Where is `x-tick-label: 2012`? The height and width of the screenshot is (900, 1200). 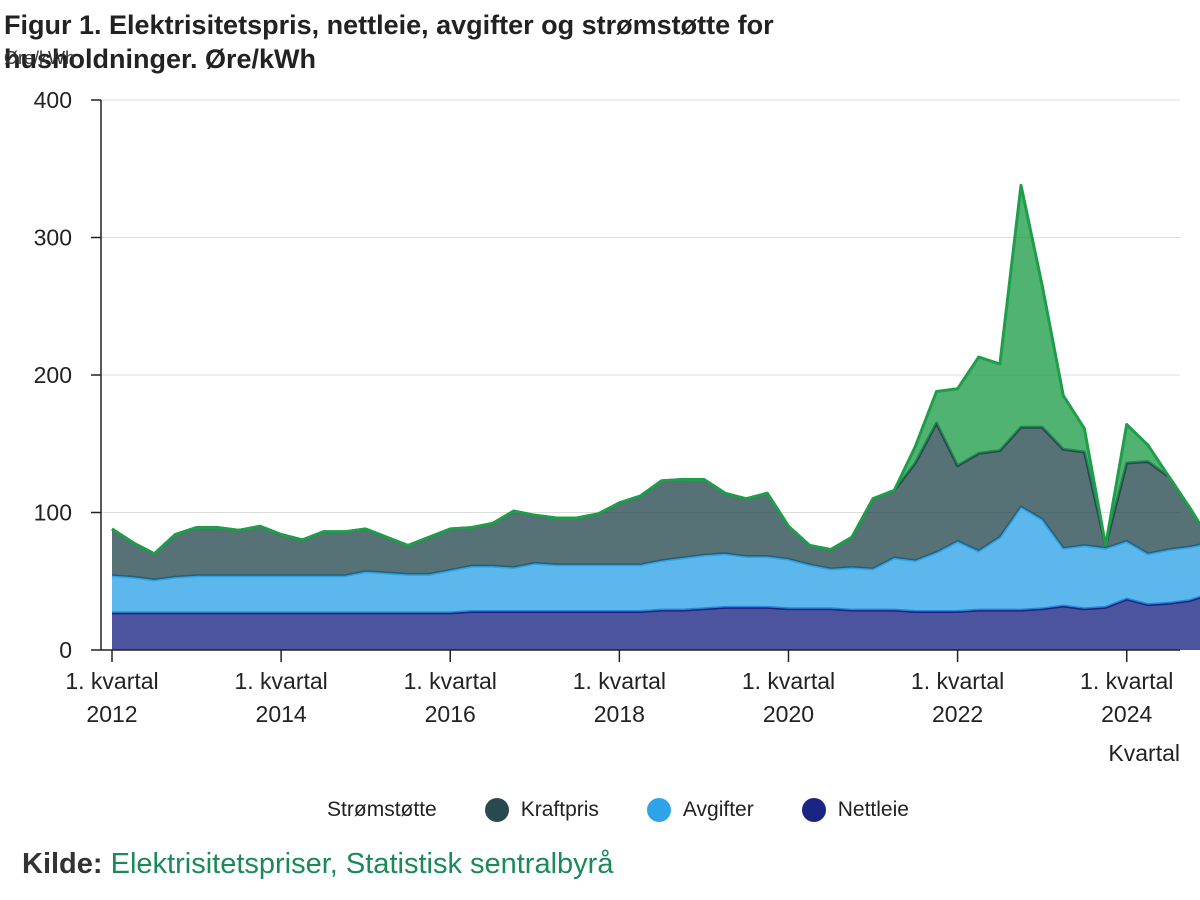
x-tick-label: 2012 is located at coordinates (111, 714).